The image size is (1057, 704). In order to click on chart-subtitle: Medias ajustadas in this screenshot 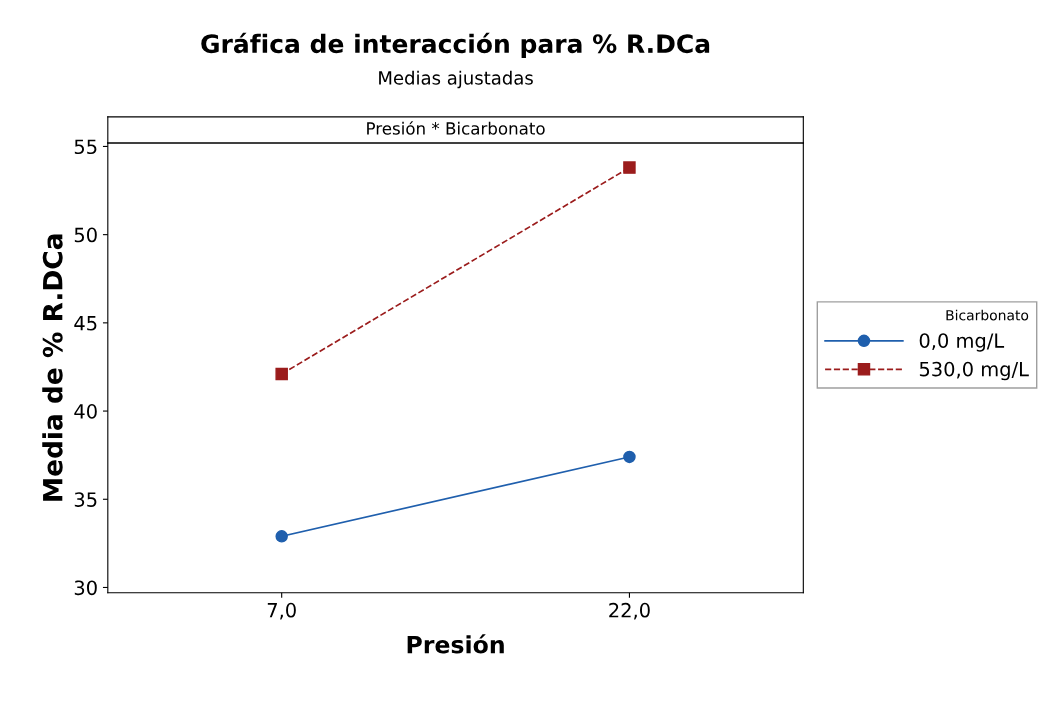, I will do `click(456, 79)`.